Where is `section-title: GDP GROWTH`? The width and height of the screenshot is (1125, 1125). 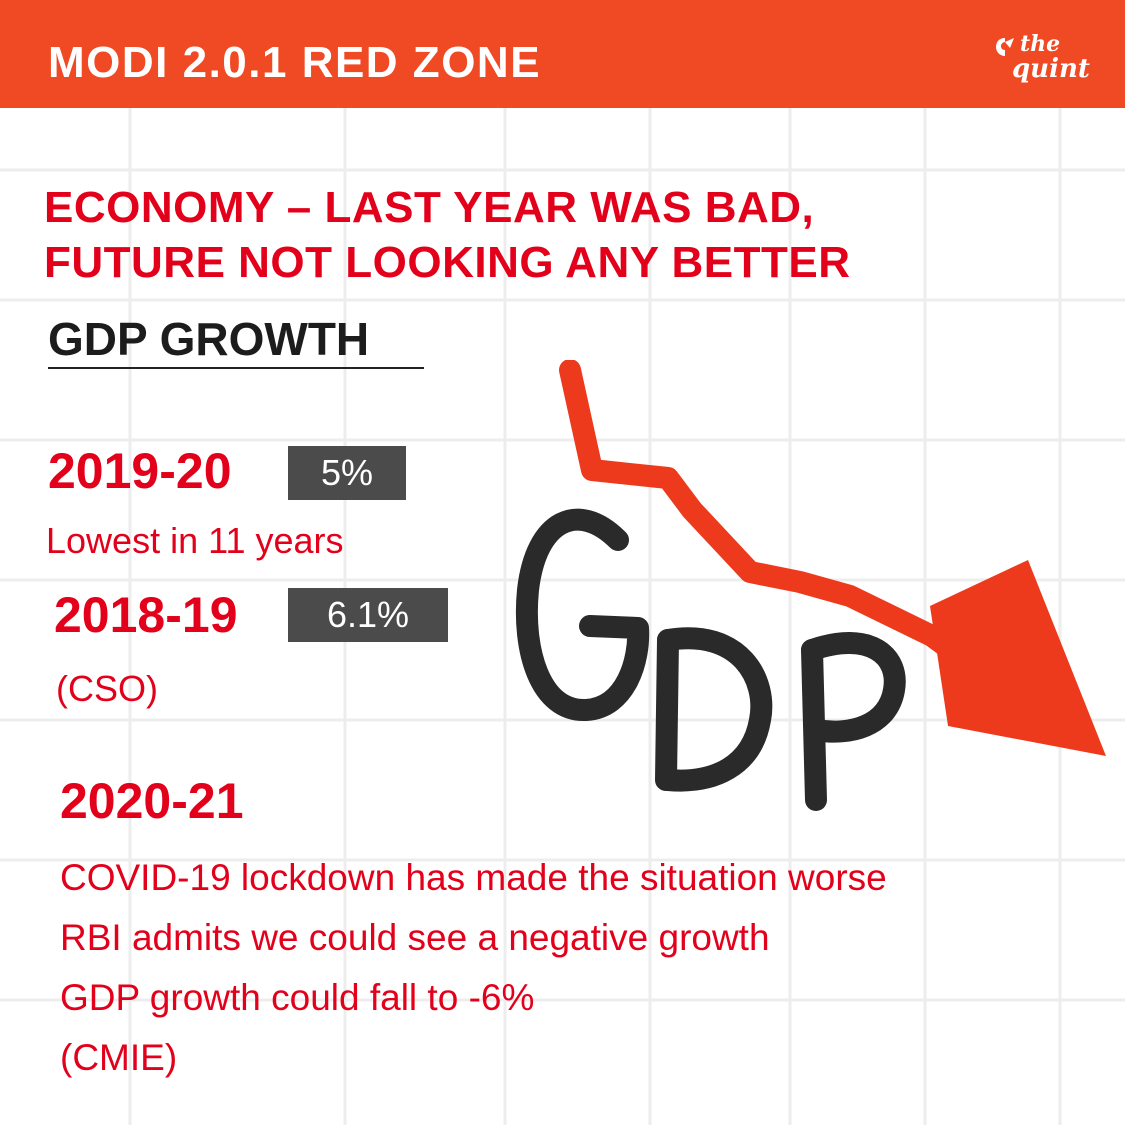
section-title: GDP GROWTH is located at coordinates (209, 339).